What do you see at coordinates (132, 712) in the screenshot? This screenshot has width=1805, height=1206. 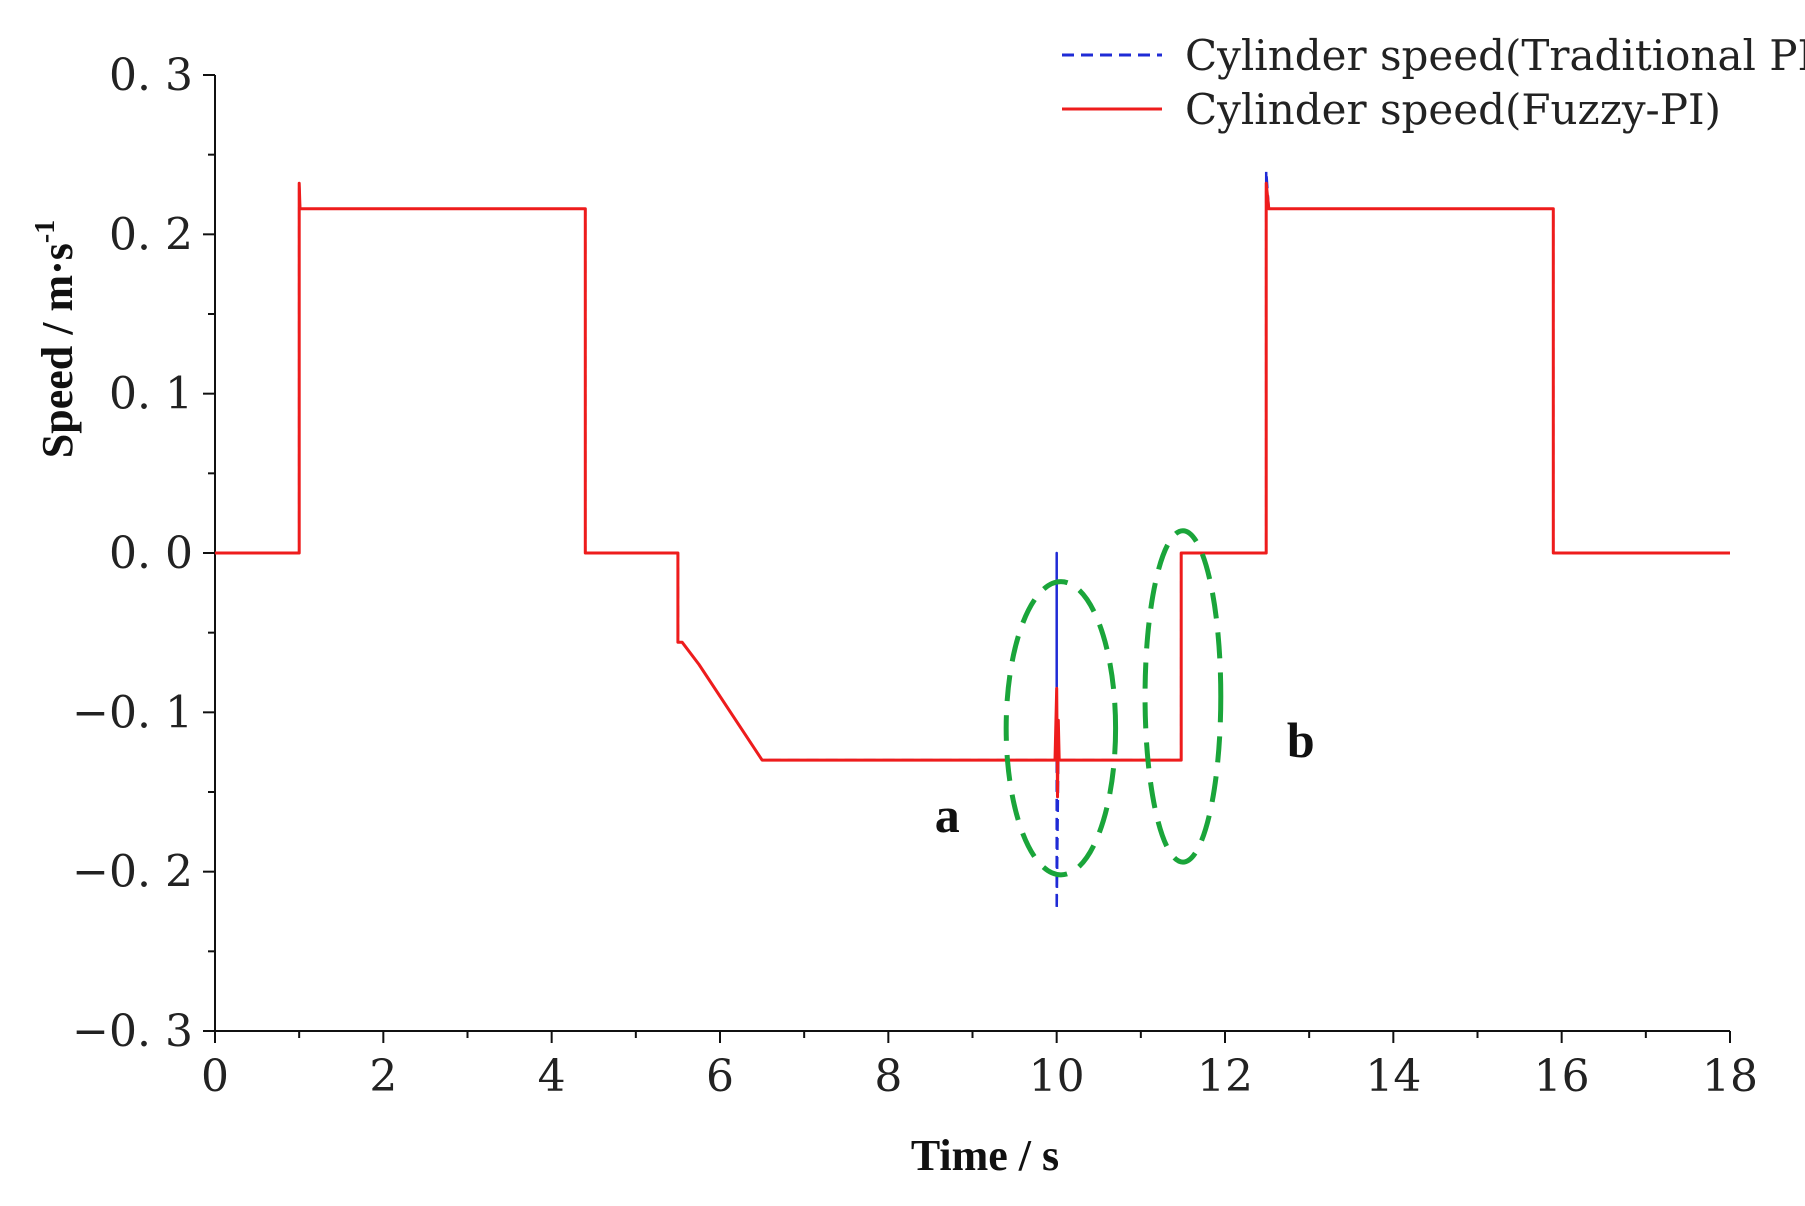 I see `y-tick-label: −0. 1` at bounding box center [132, 712].